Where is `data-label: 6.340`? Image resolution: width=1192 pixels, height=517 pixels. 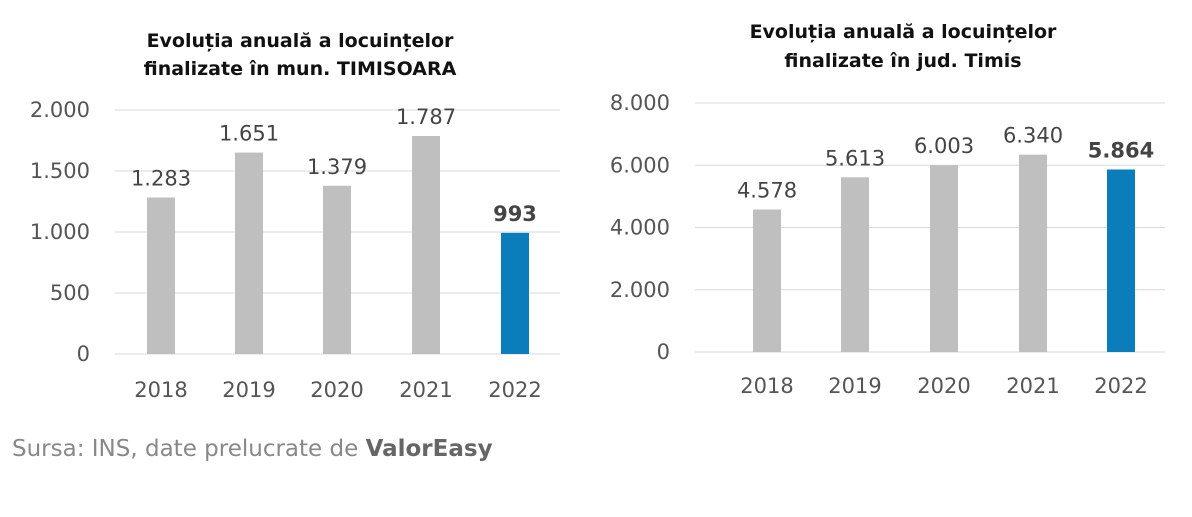
data-label: 6.340 is located at coordinates (1033, 136).